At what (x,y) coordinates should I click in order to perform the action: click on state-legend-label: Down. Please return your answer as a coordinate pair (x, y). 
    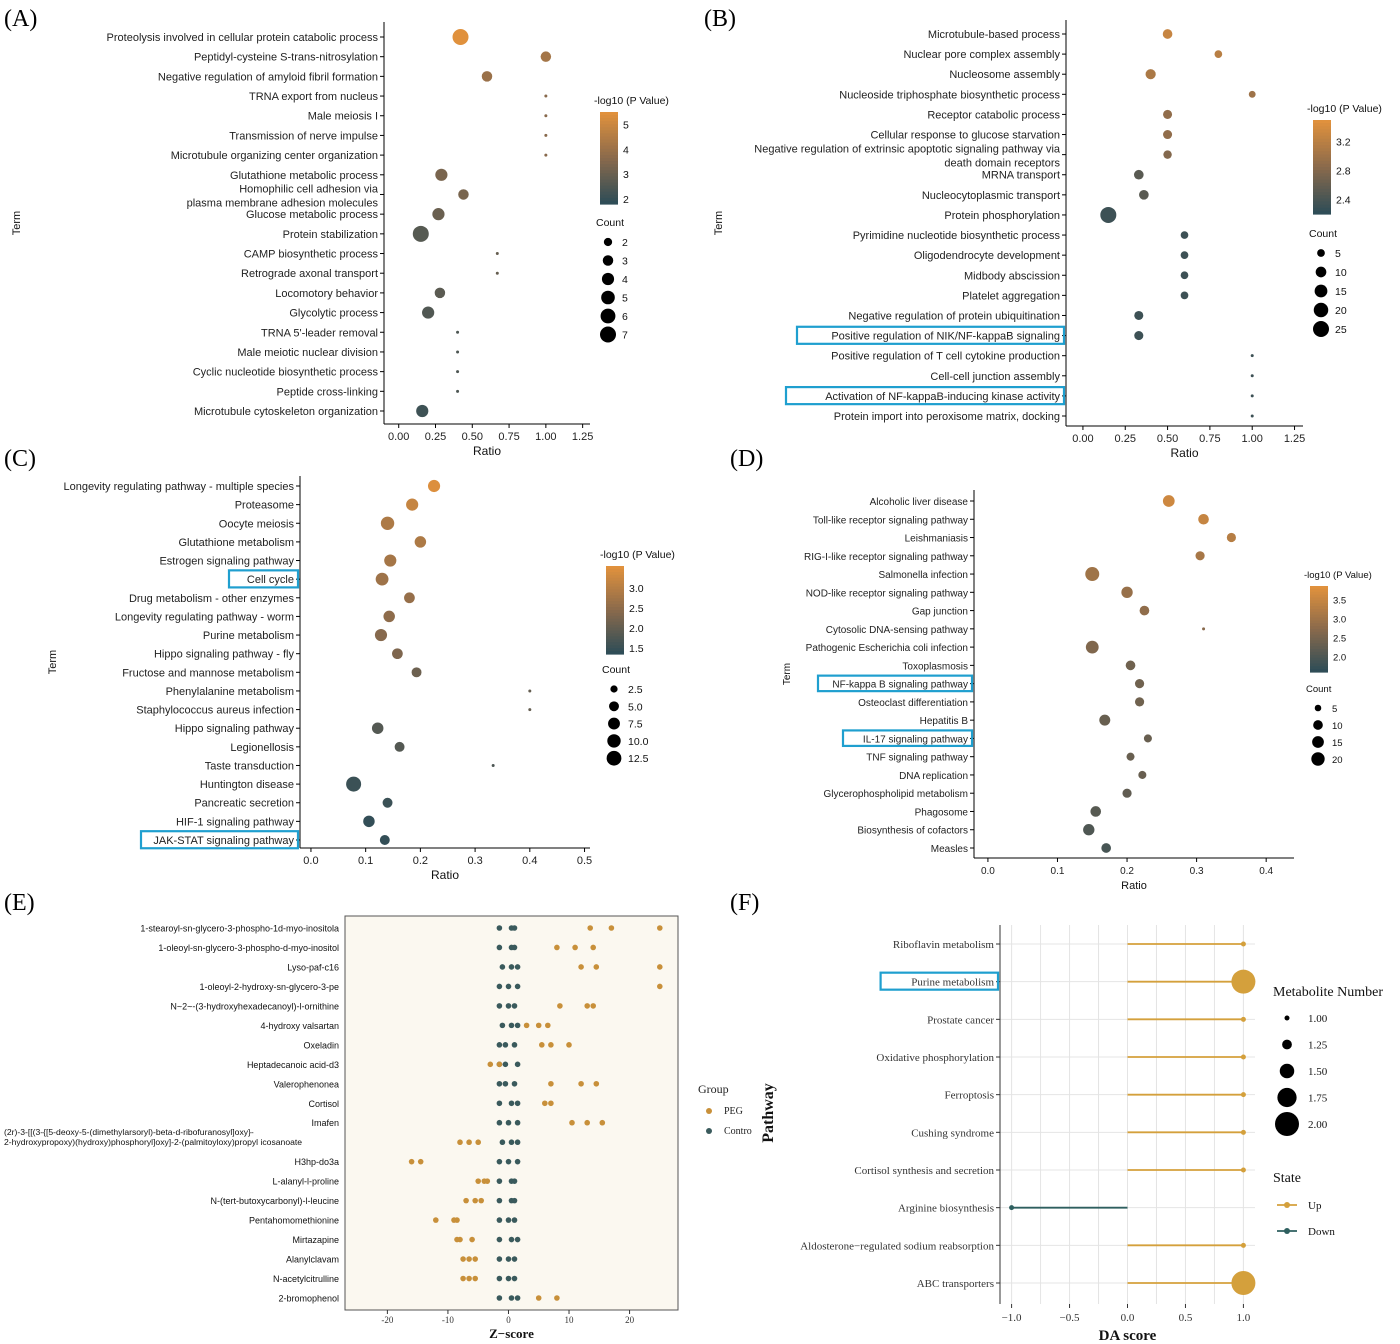
    Looking at the image, I should click on (1321, 1232).